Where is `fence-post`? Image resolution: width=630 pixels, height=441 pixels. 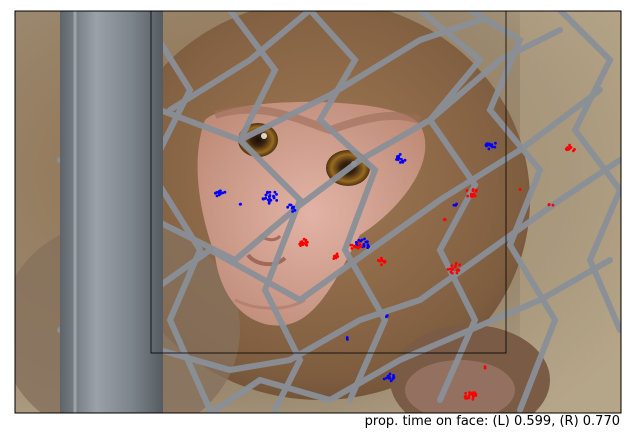
fence-post is located at coordinates (111, 212).